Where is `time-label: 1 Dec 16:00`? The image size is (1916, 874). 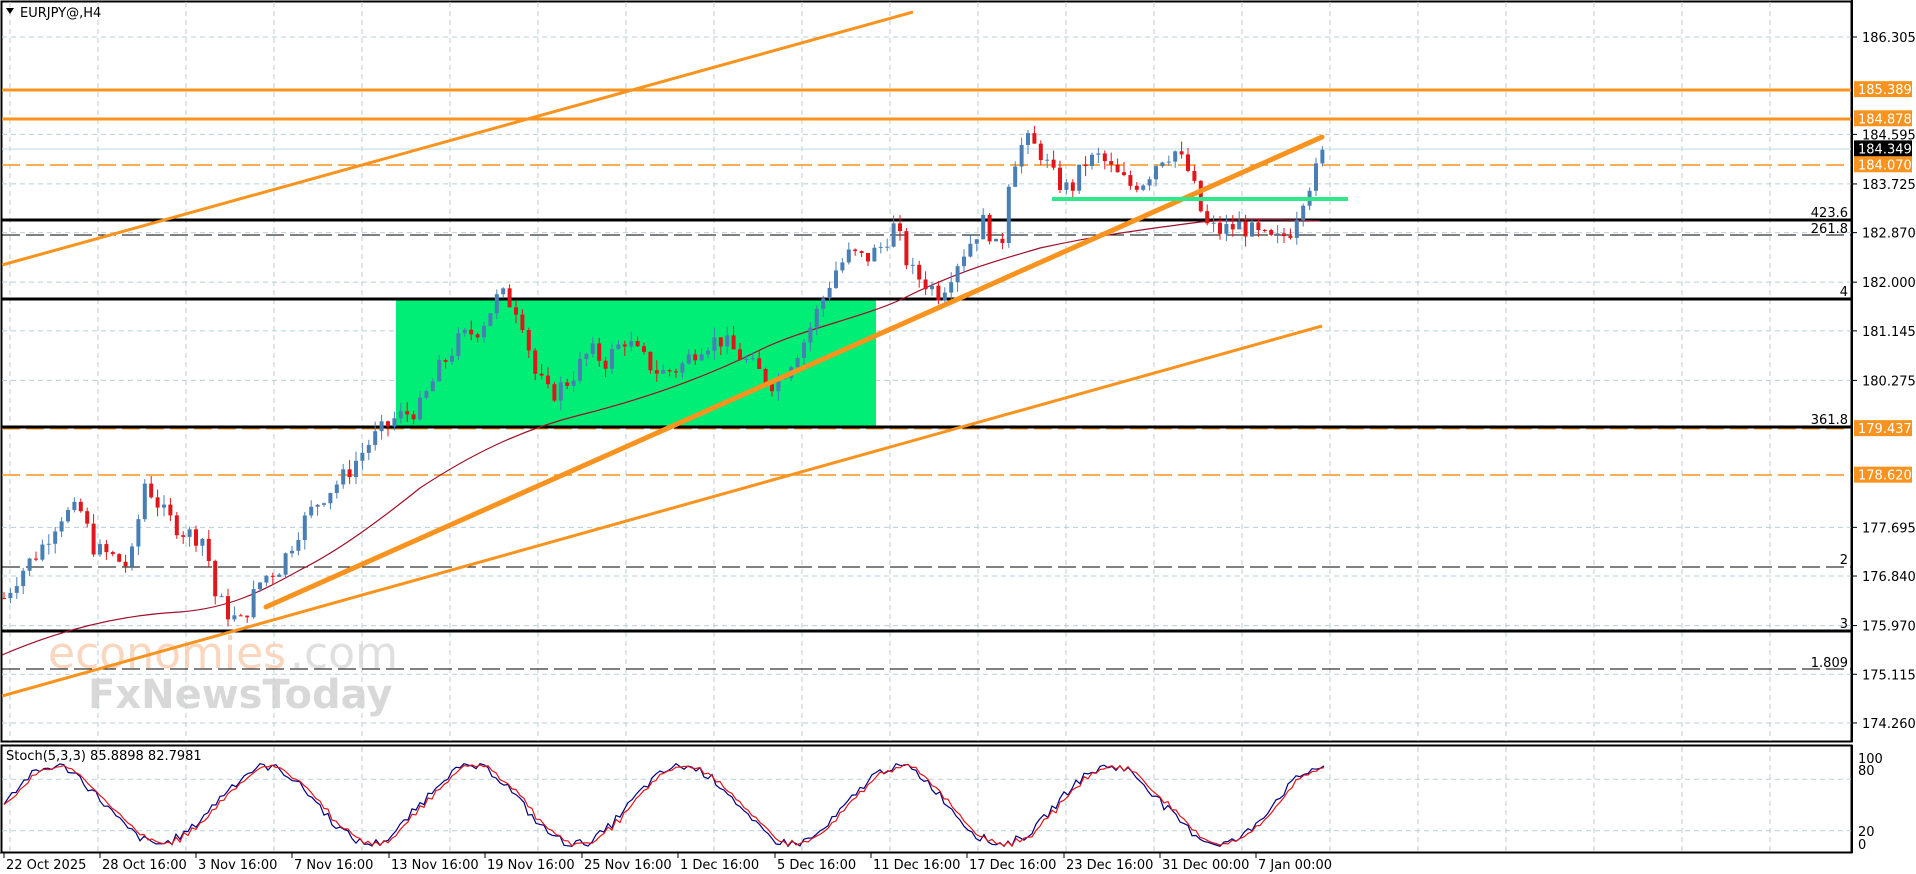 time-label: 1 Dec 16:00 is located at coordinates (719, 865).